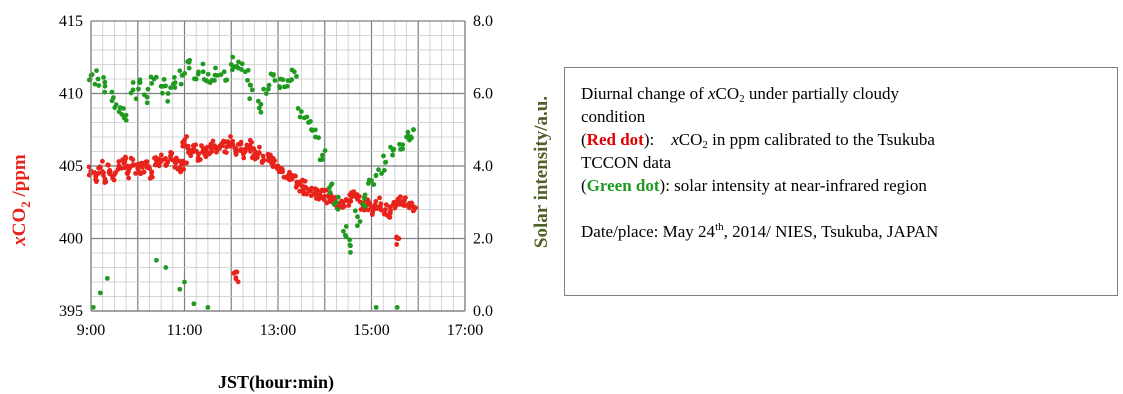  What do you see at coordinates (278, 330) in the screenshot?
I see `x-tick-label: 13:00` at bounding box center [278, 330].